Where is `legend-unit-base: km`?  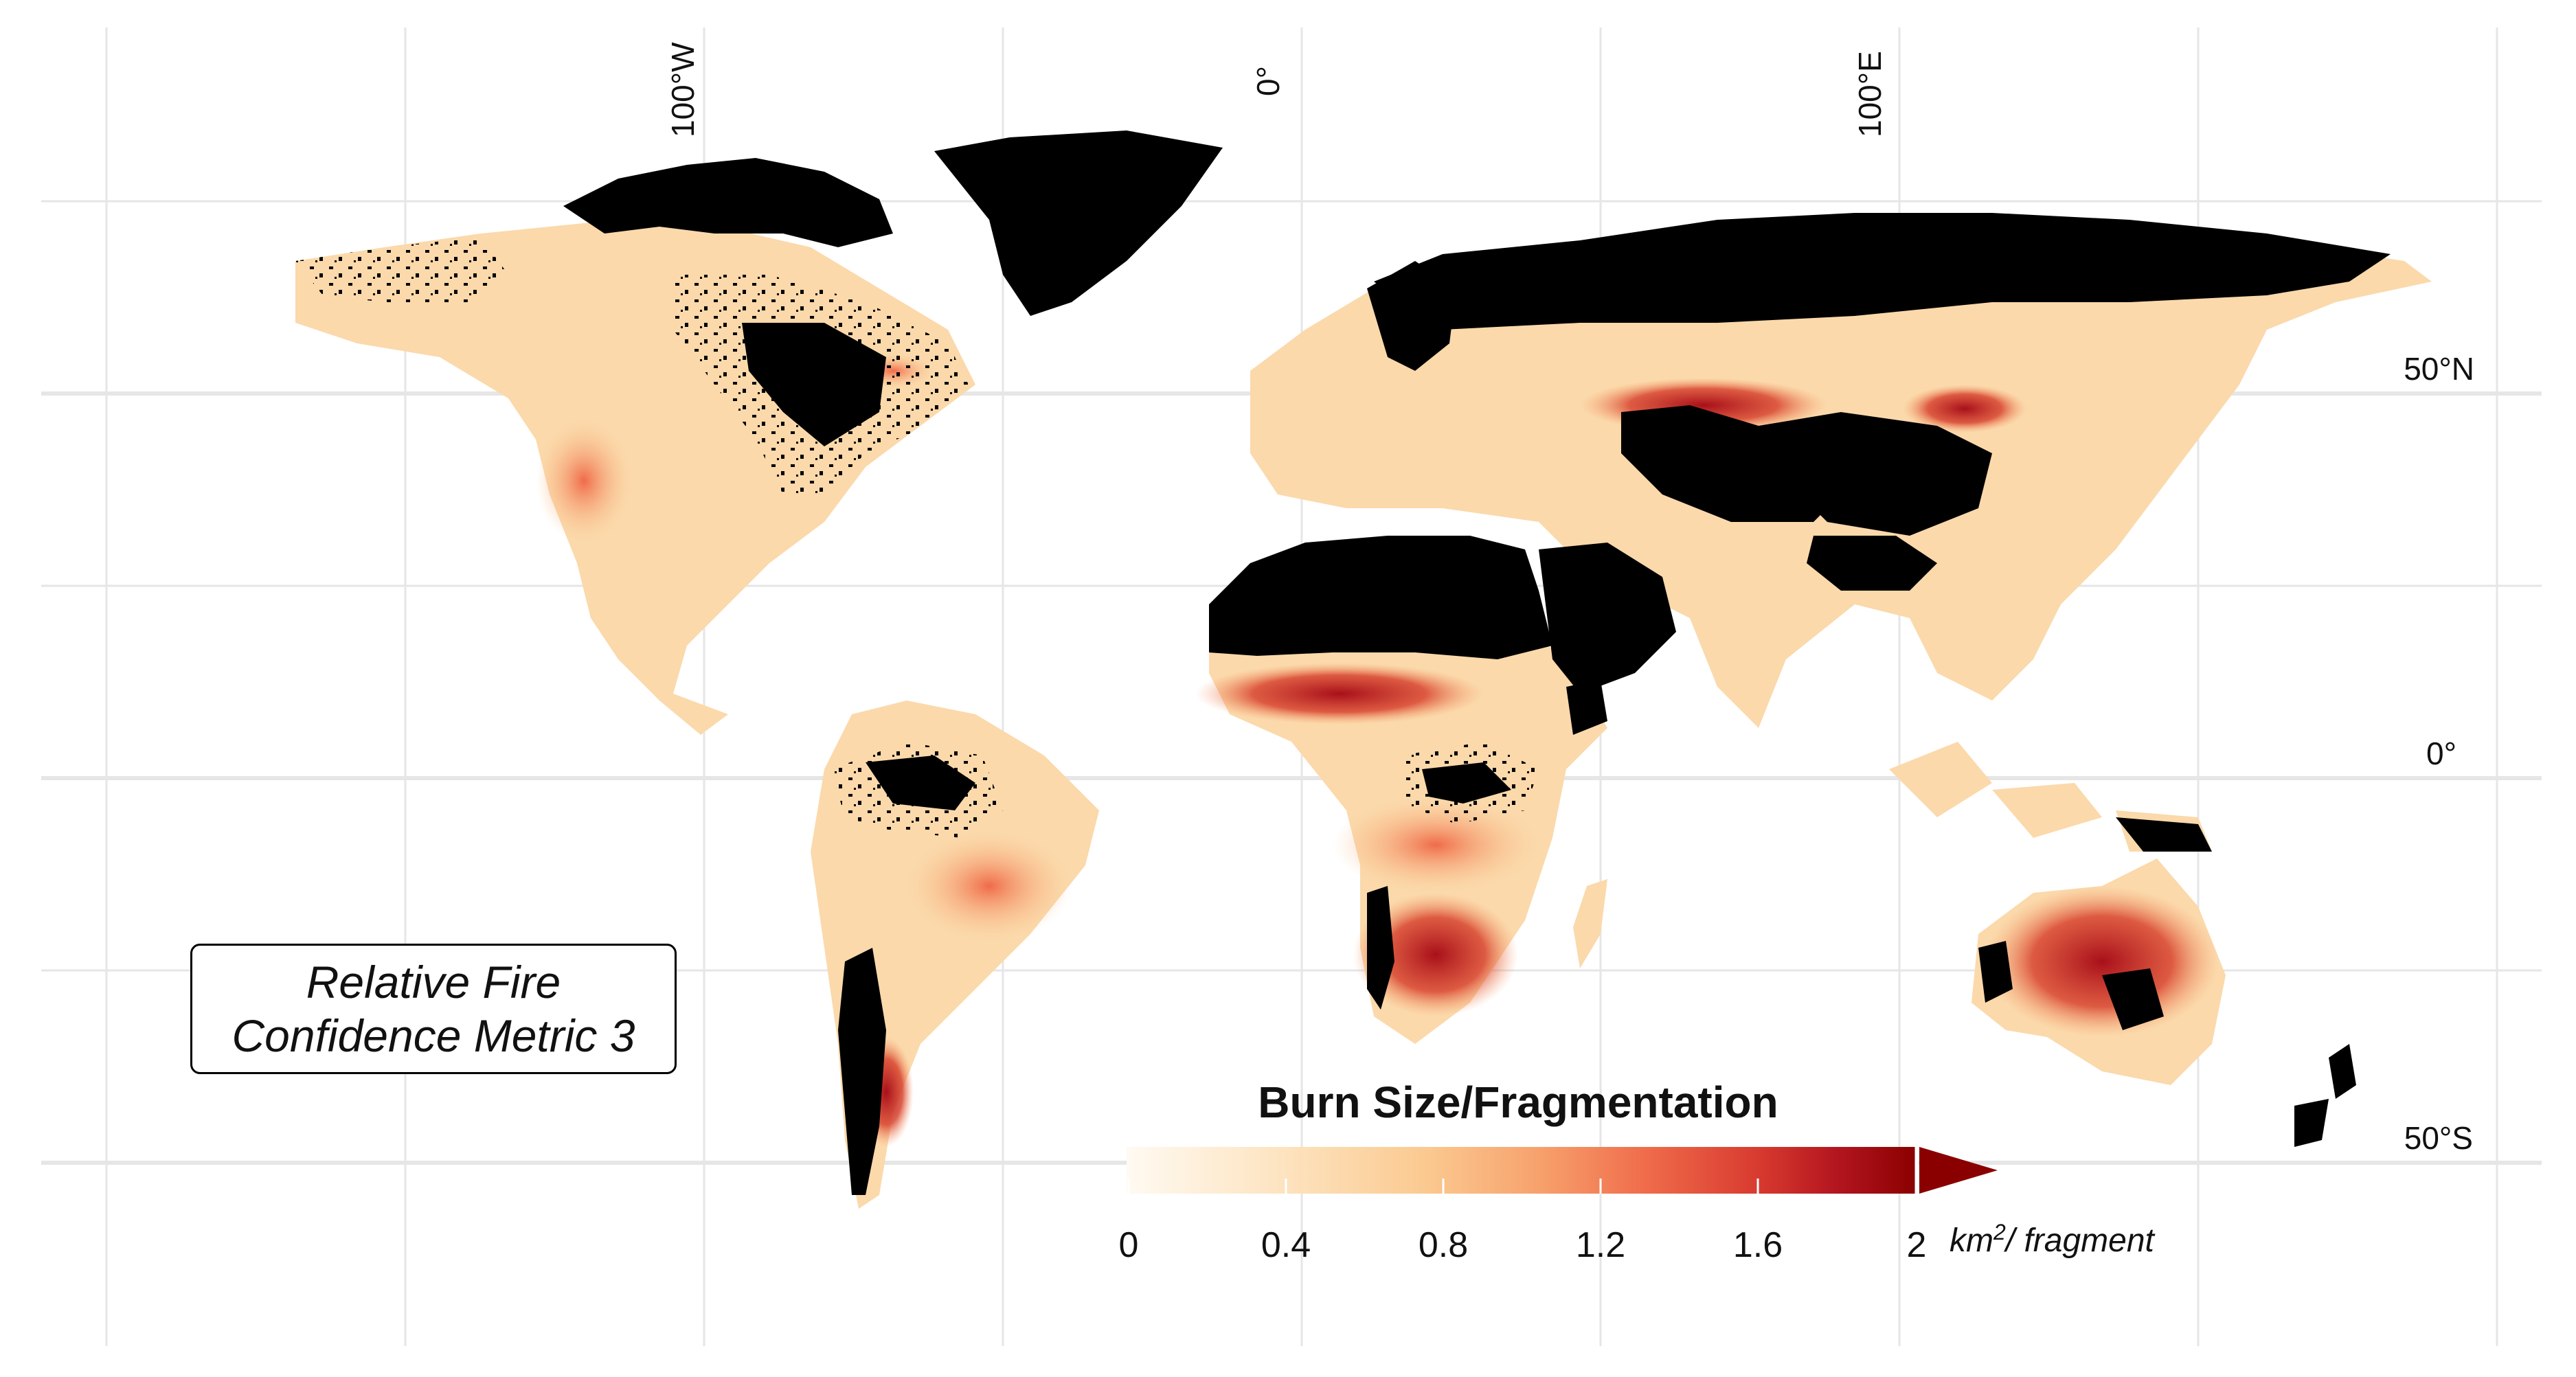 legend-unit-base: km is located at coordinates (1971, 1240).